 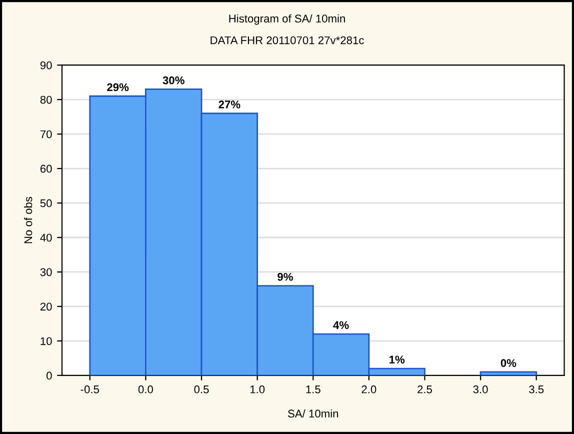 I want to click on x-tick-label: 0.5, so click(x=201, y=389).